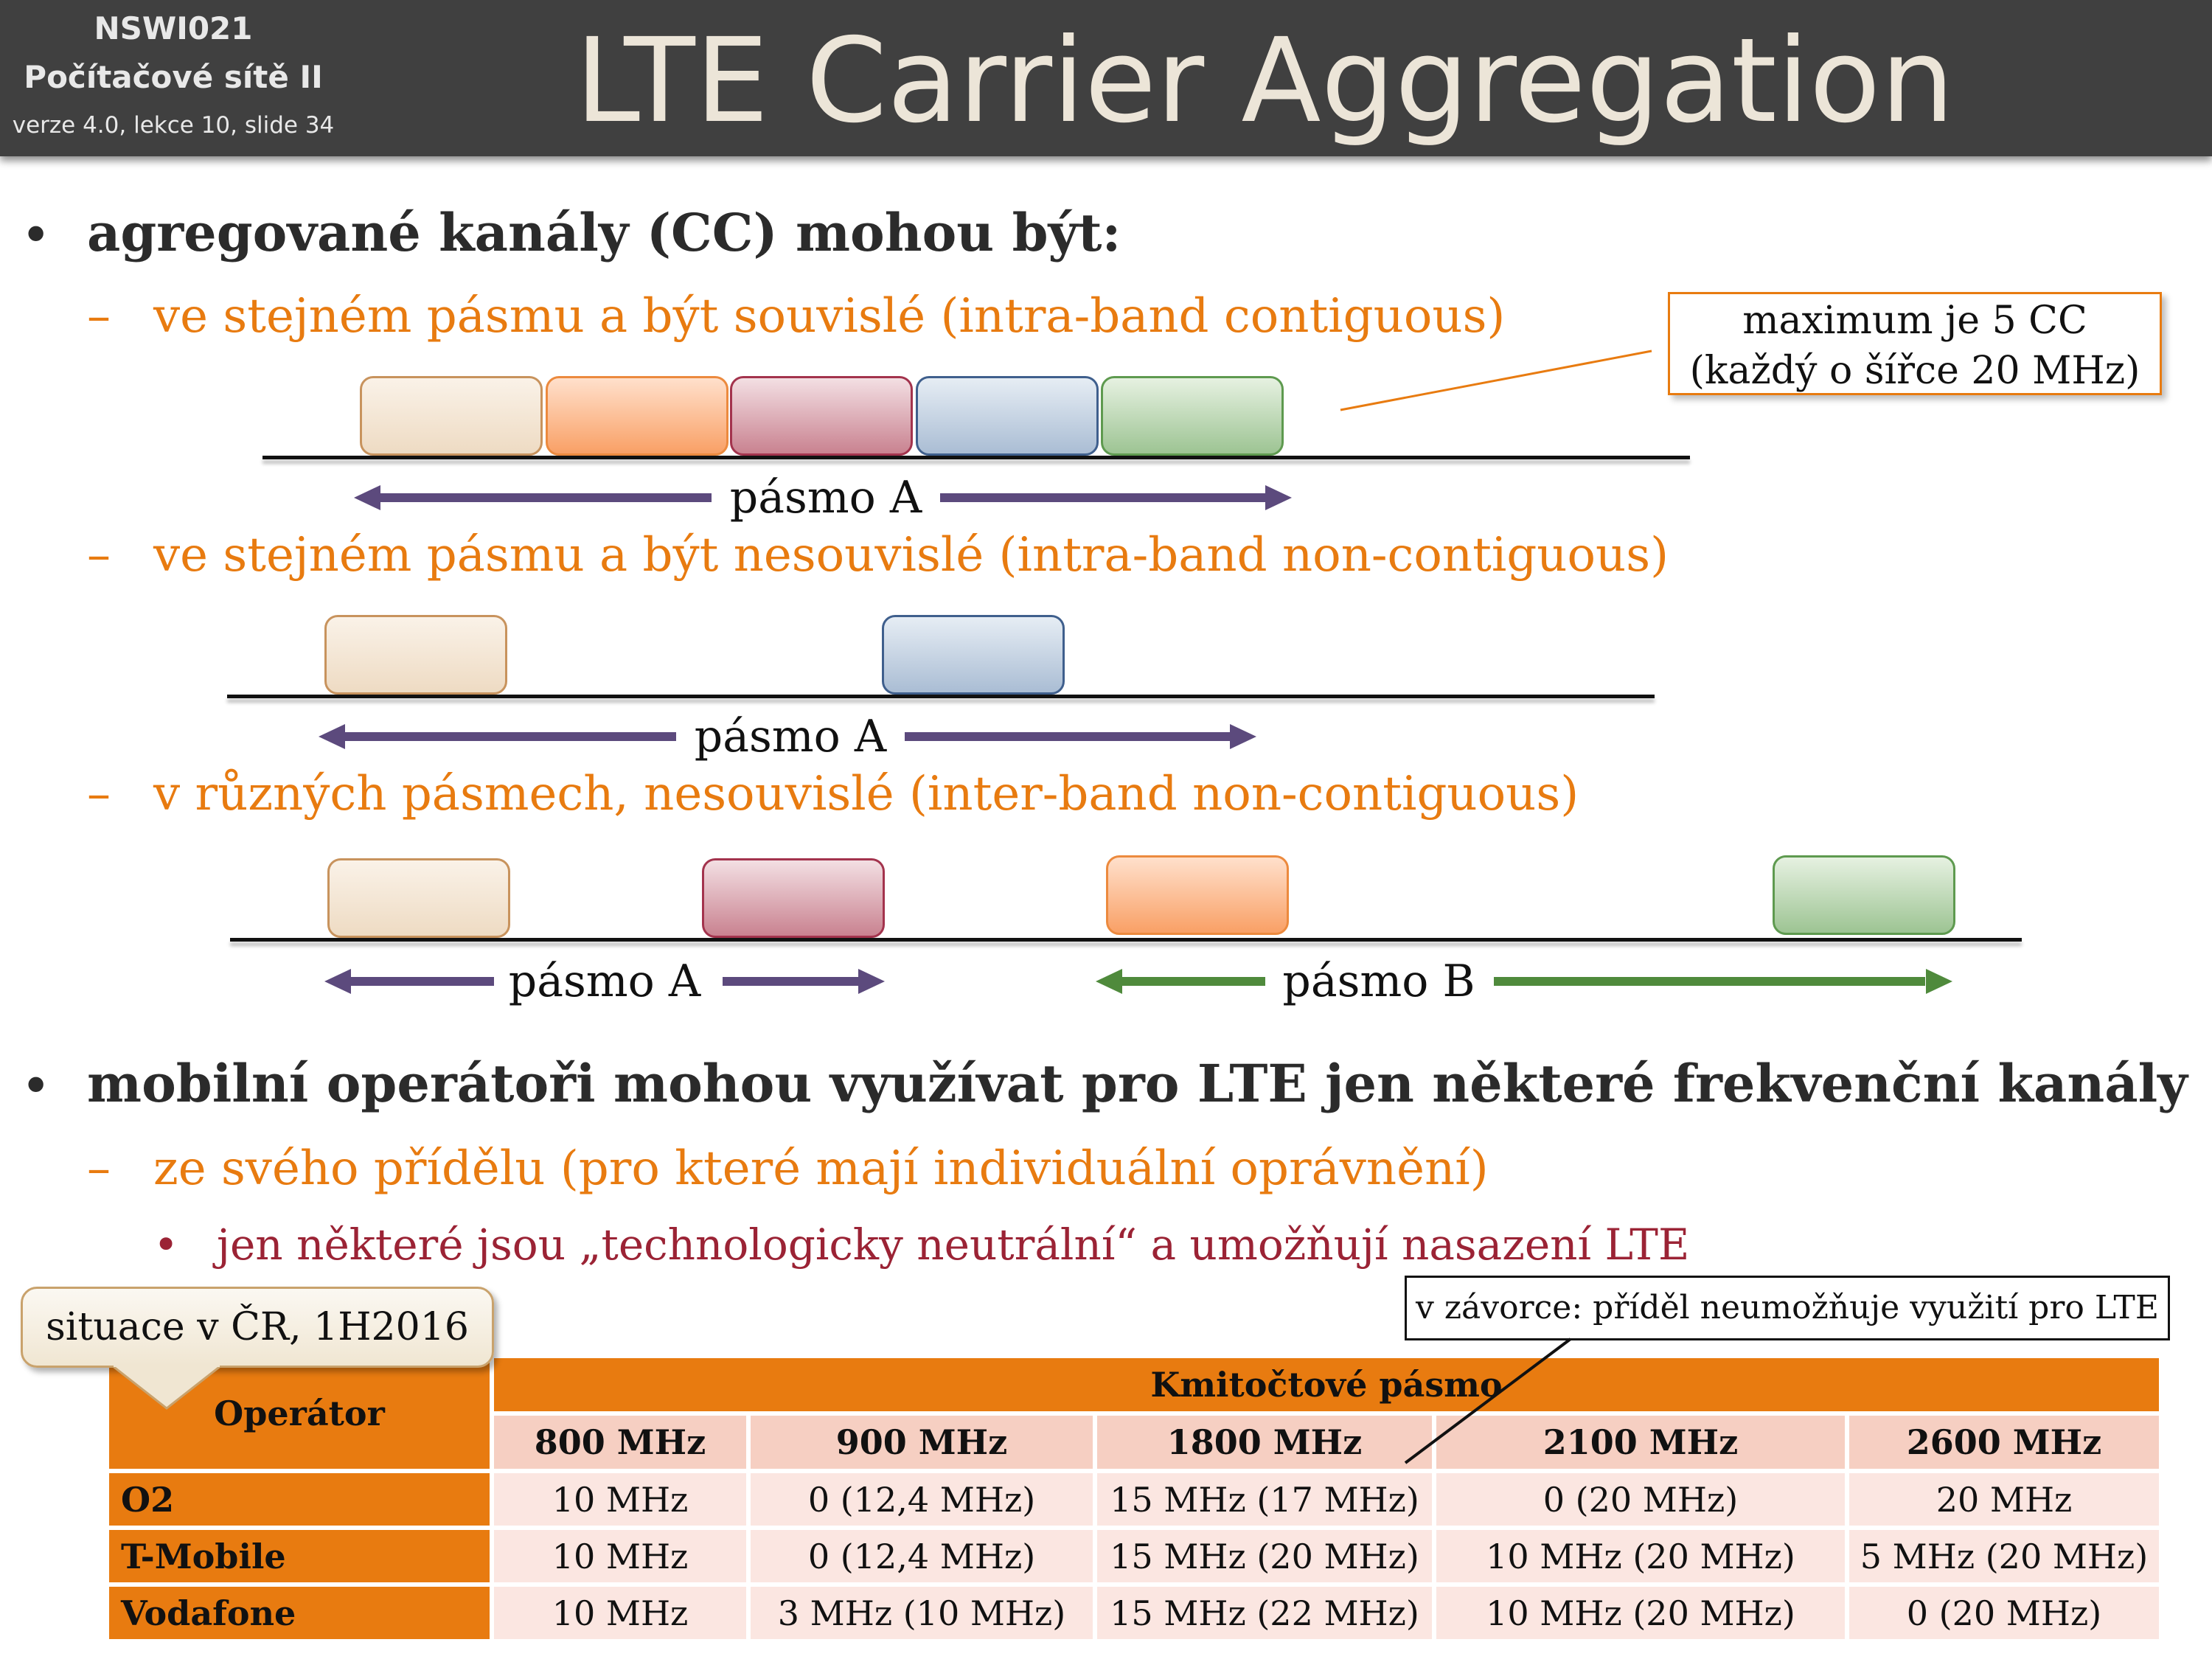  I want to click on operator-name: T-Mobile, so click(299, 1556).